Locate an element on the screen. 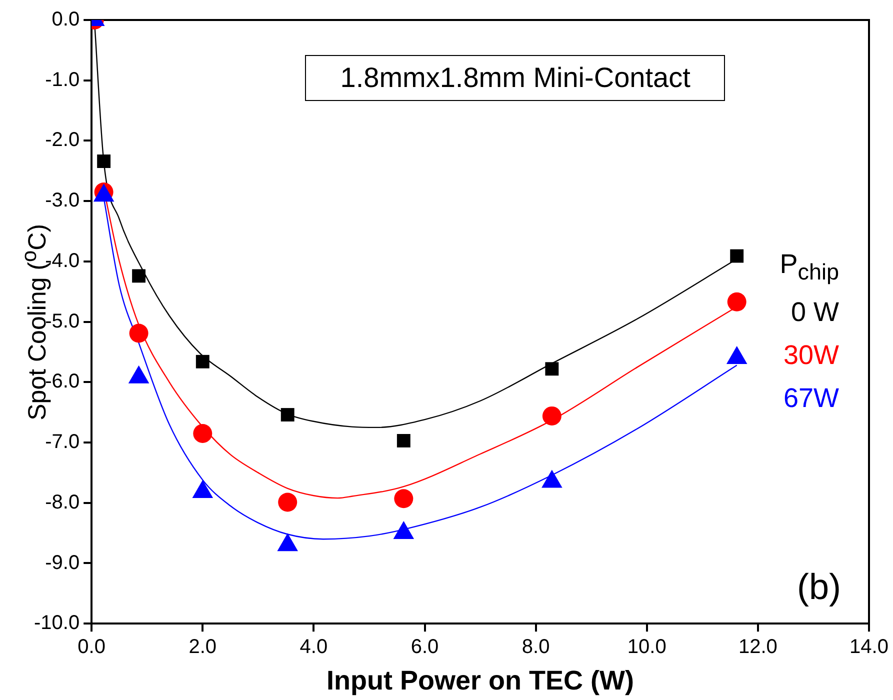 The height and width of the screenshot is (700, 893). x-tick-label: 12.0 is located at coordinates (758, 647).